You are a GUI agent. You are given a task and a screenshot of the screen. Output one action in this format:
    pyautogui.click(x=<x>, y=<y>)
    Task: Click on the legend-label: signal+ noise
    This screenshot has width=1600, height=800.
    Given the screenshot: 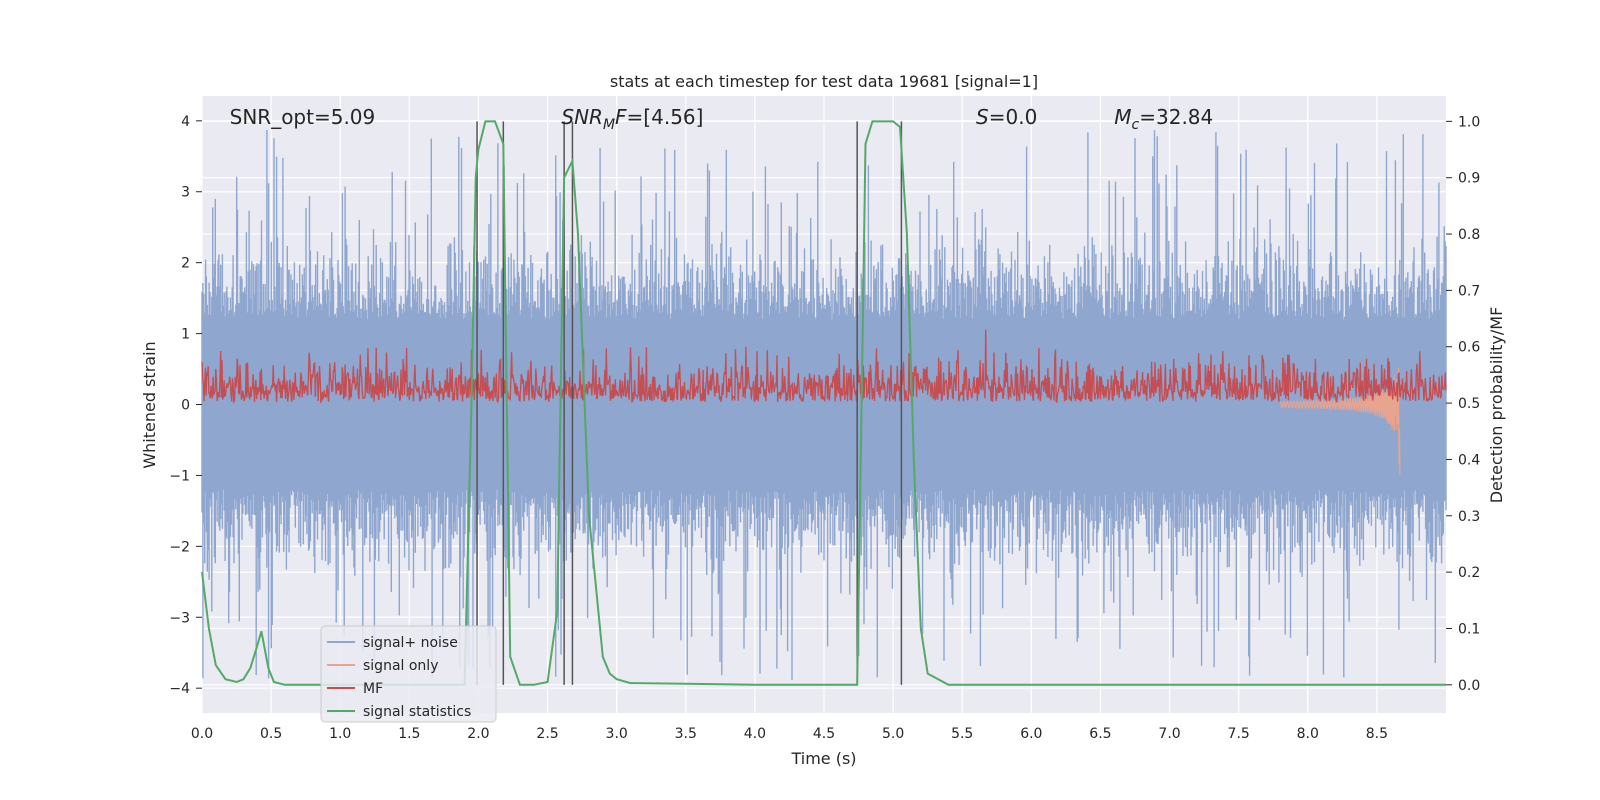 What is the action you would take?
    pyautogui.click(x=410, y=643)
    